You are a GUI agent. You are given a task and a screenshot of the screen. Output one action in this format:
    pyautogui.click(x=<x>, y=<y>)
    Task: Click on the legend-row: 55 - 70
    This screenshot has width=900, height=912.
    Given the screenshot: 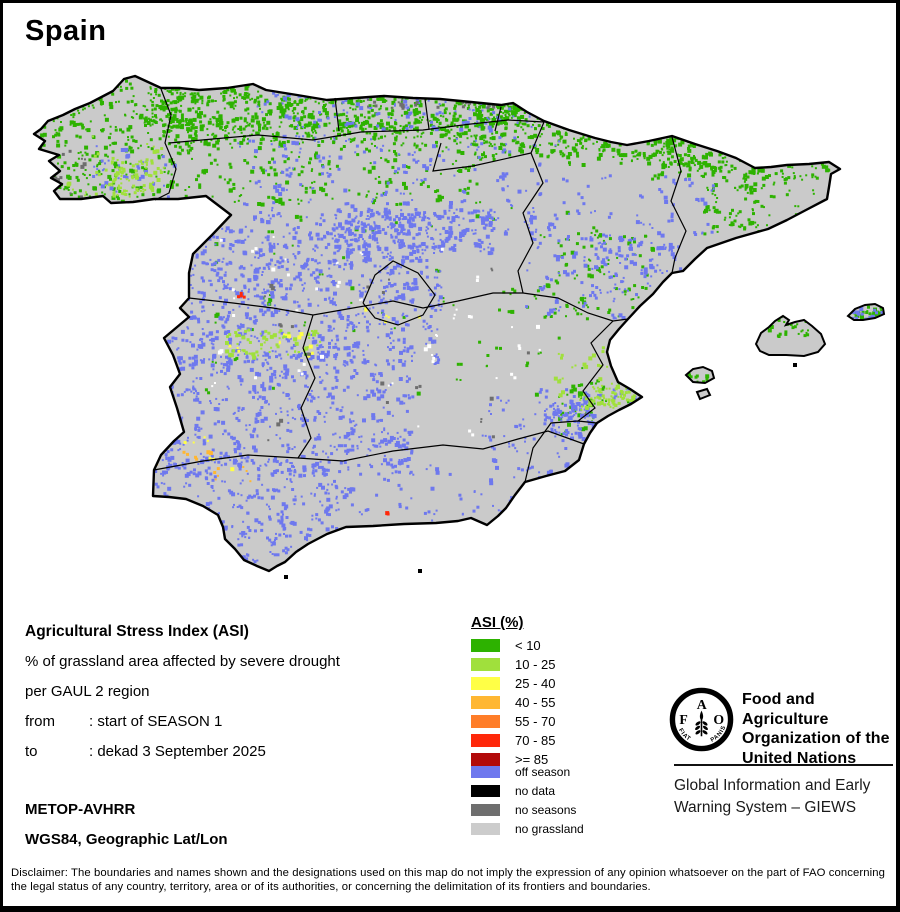 What is the action you would take?
    pyautogui.click(x=513, y=721)
    